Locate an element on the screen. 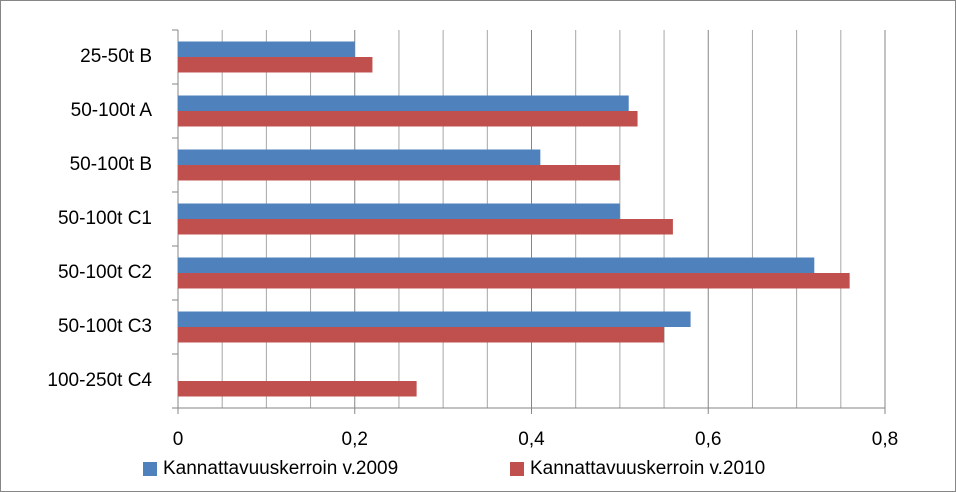 This screenshot has height=492, width=956. x-tick-label: 0,6 is located at coordinates (708, 439).